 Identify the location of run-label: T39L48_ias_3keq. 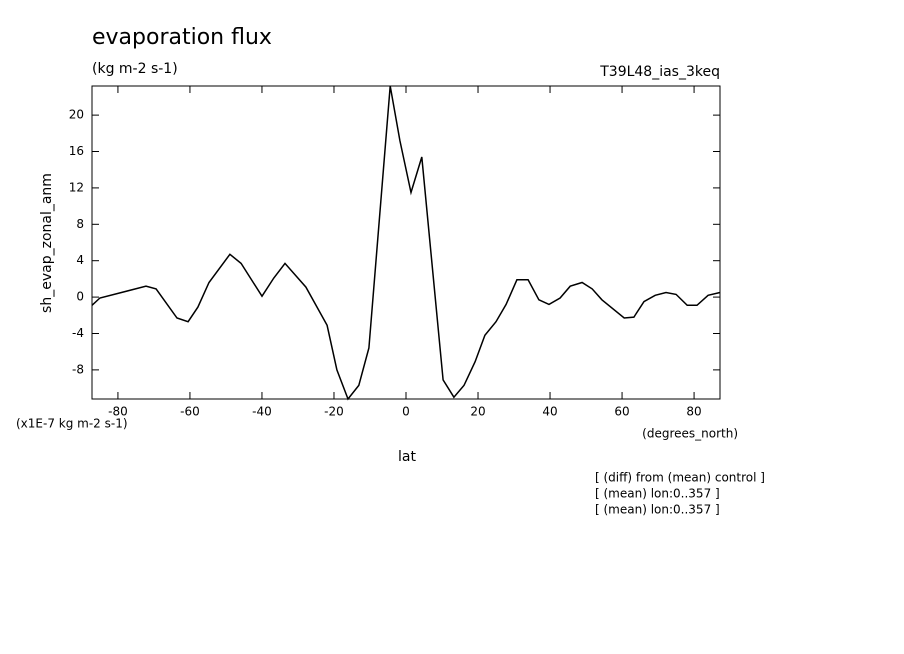
(659, 72).